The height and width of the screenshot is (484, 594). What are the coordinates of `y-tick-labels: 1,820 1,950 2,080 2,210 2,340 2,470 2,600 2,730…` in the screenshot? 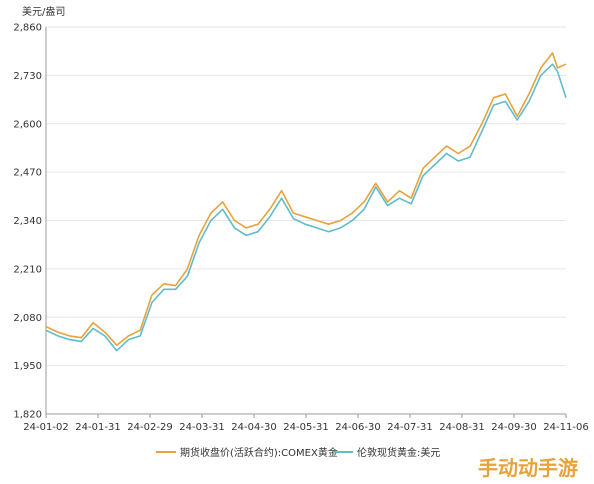 It's located at (27, 222).